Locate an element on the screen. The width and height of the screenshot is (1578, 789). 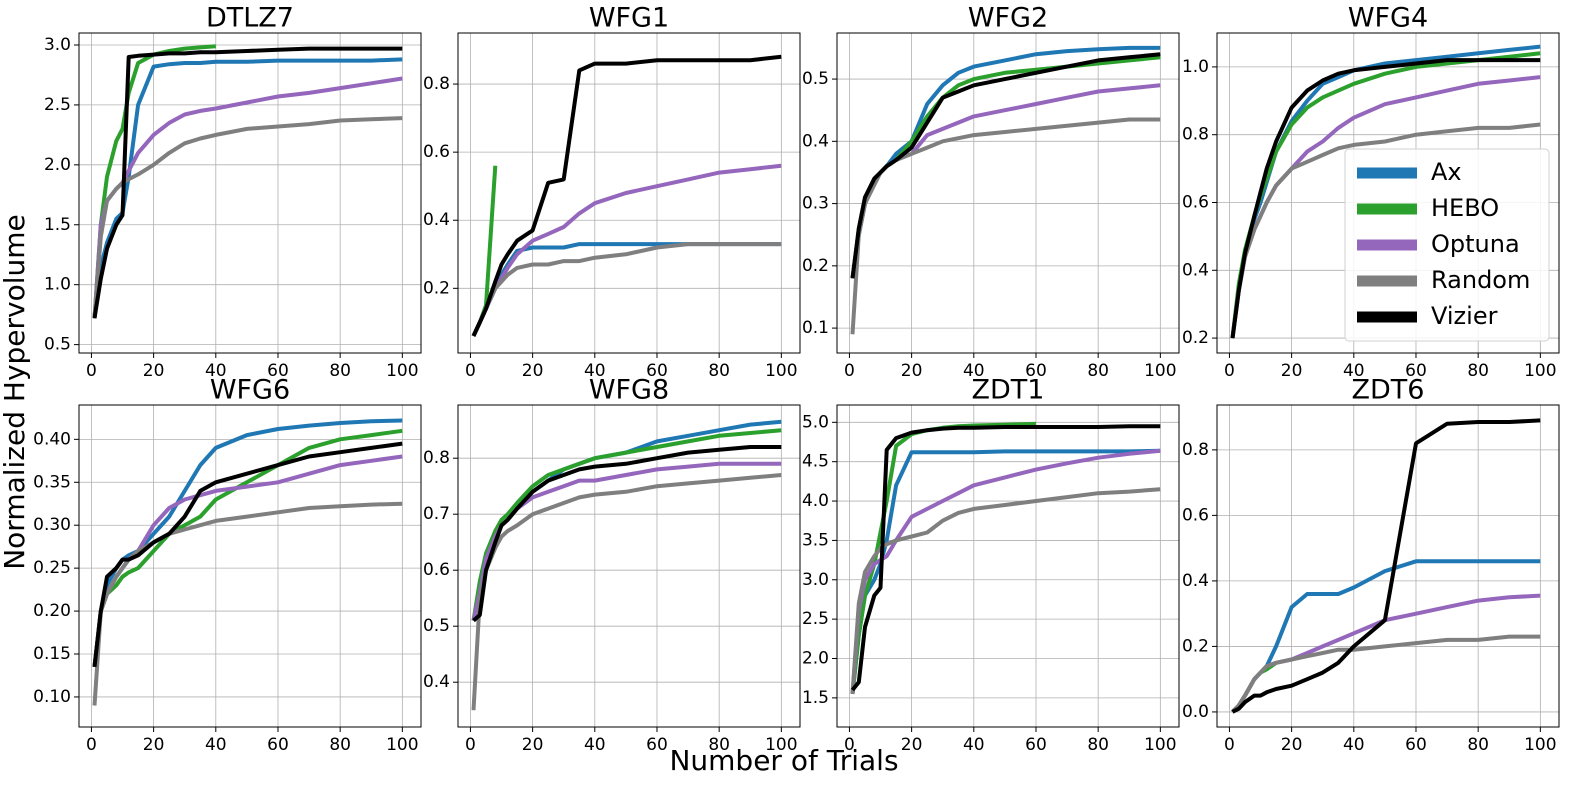
panel: ZDT6 0 20 40 60 80 100 0.0 0.2 0.4 0.6 0.8 is located at coordinates (1371, 565).